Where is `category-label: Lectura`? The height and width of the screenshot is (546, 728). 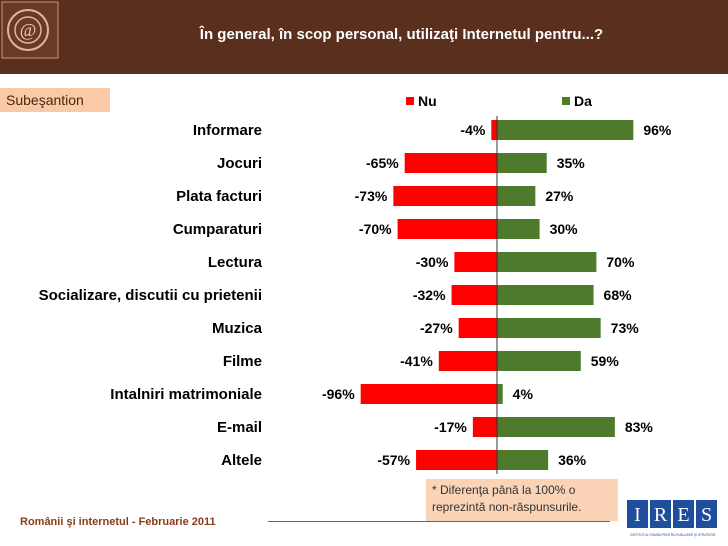 category-label: Lectura is located at coordinates (235, 262).